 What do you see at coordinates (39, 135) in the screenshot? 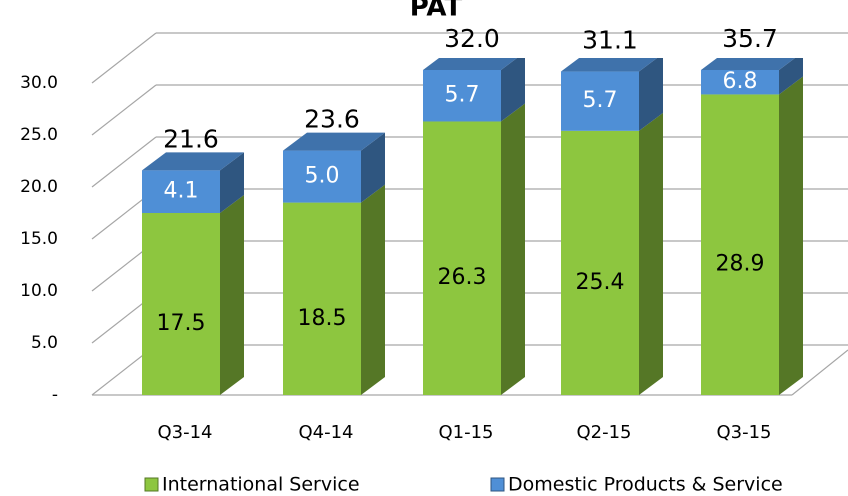
I see `y-tick-label: 25.0` at bounding box center [39, 135].